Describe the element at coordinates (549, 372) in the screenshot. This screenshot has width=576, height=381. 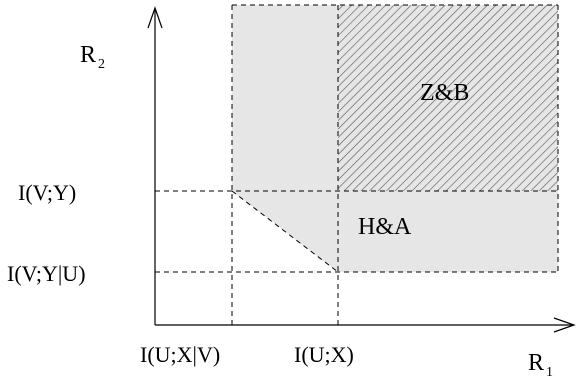
I see `x-axis-label-sub: 1` at that location.